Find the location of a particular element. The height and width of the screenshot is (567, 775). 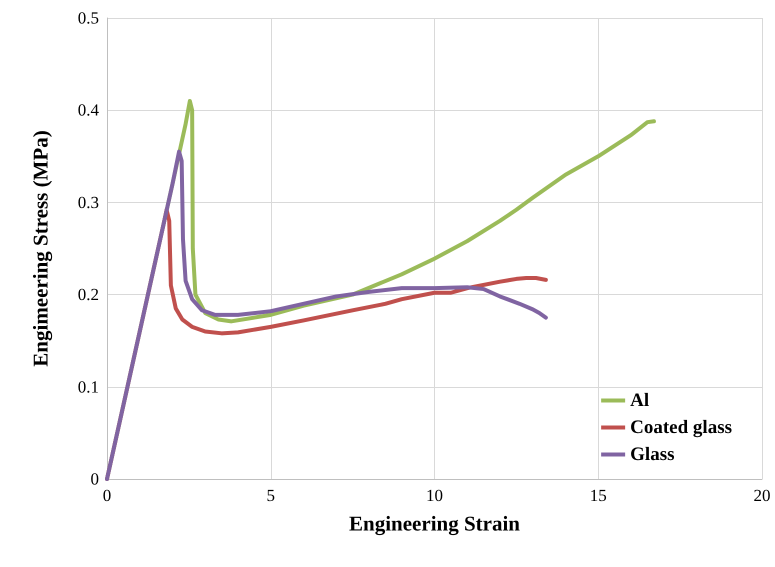

y-tick-label: 0.4 is located at coordinates (89, 110).